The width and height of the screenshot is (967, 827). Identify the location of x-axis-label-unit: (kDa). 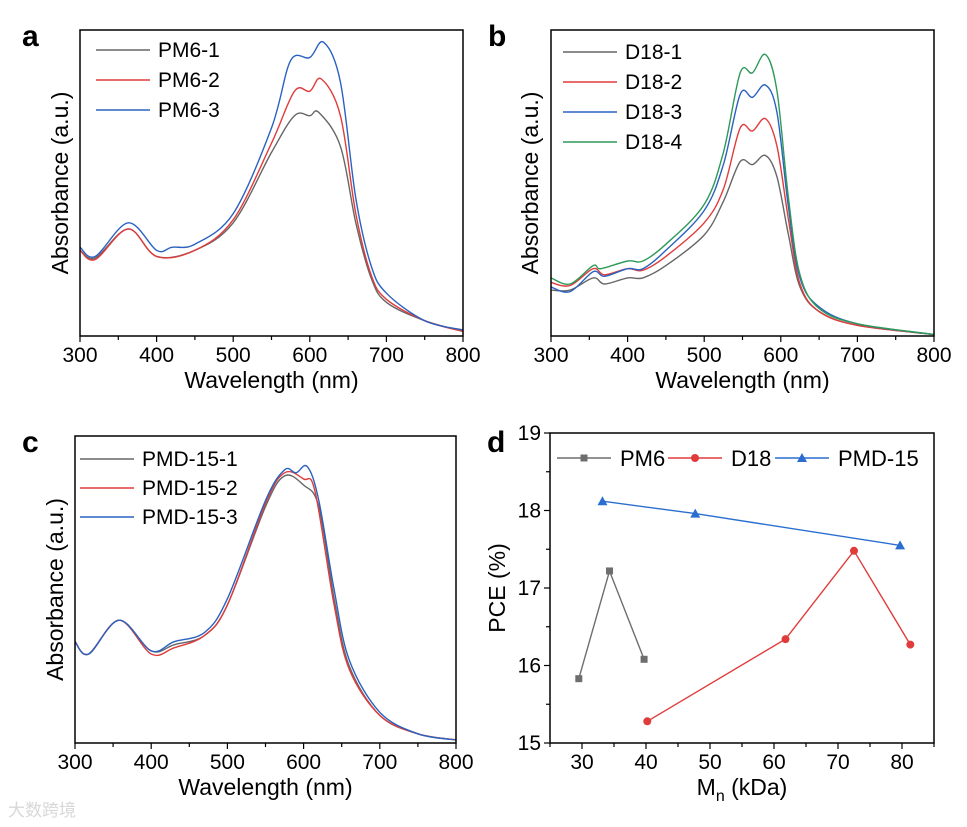
(756, 787).